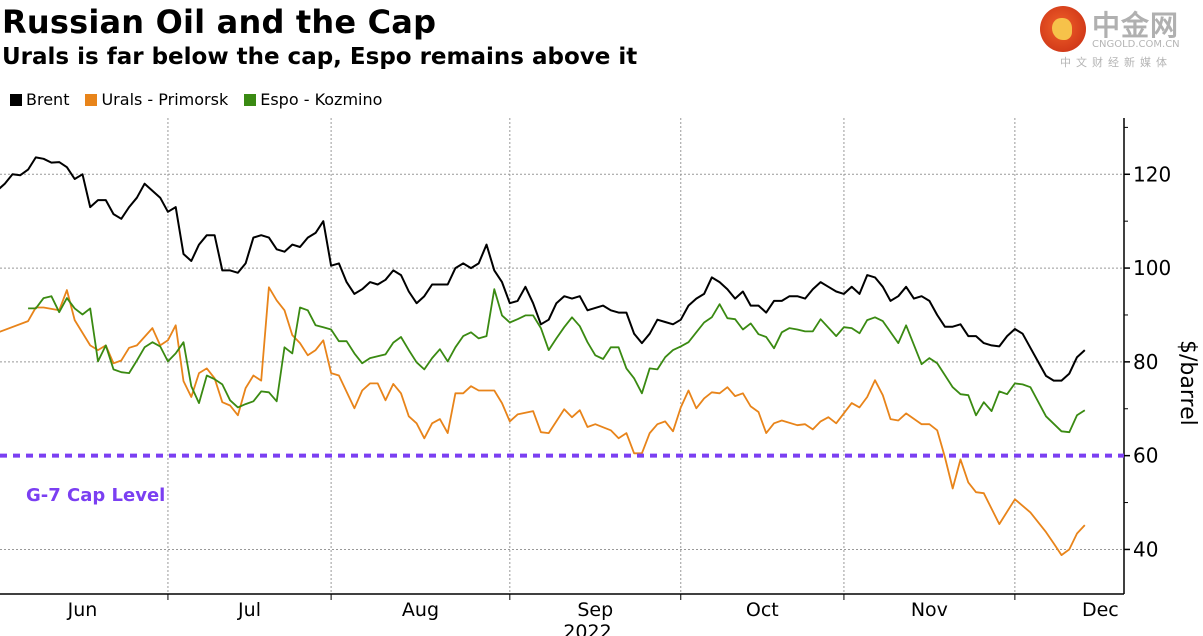  Describe the element at coordinates (1136, 25) in the screenshot. I see `watermark-brand: 中金网` at that location.